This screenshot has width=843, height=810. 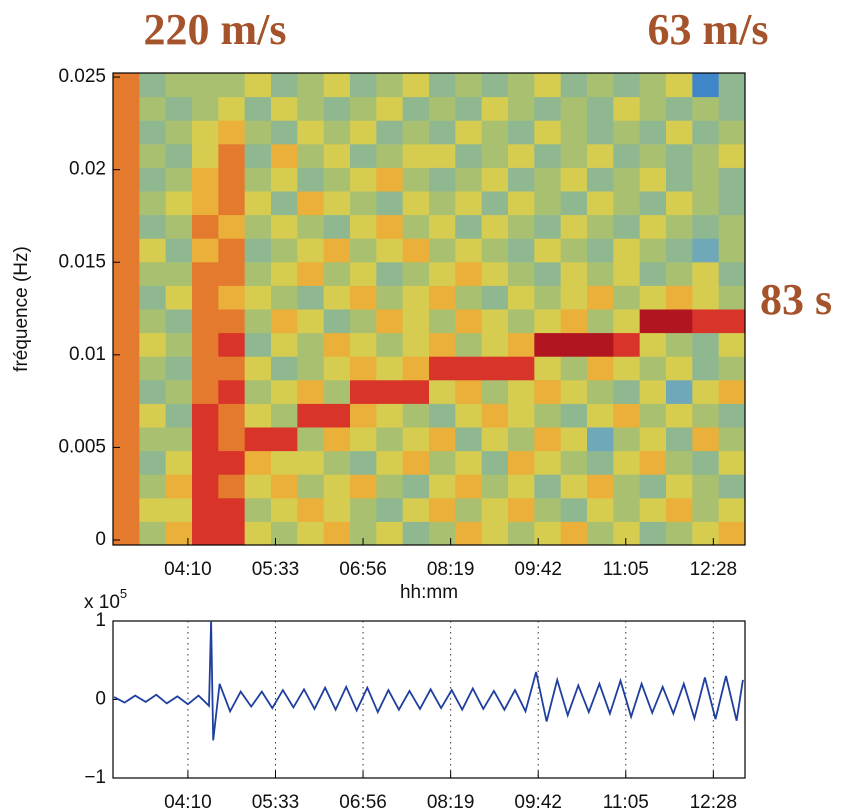 What do you see at coordinates (188, 569) in the screenshot?
I see `x-tick-label: 04:10` at bounding box center [188, 569].